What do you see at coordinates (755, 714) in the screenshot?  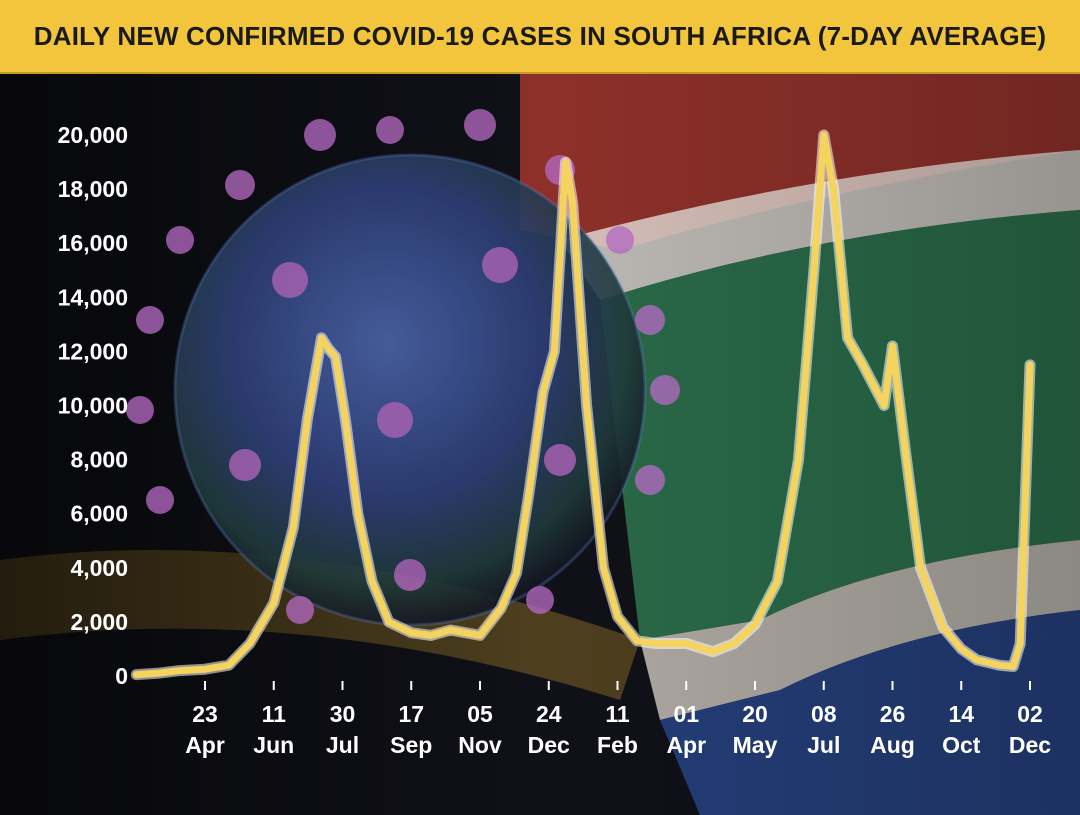 I see `x-tick-day-label: 20` at bounding box center [755, 714].